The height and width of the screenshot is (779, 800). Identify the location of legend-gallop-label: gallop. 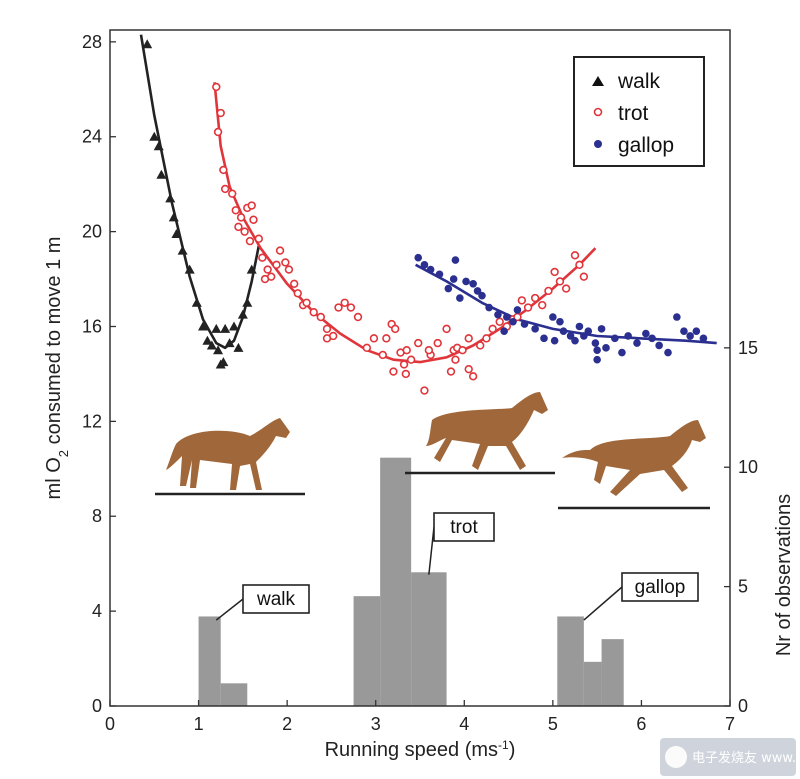
(646, 145).